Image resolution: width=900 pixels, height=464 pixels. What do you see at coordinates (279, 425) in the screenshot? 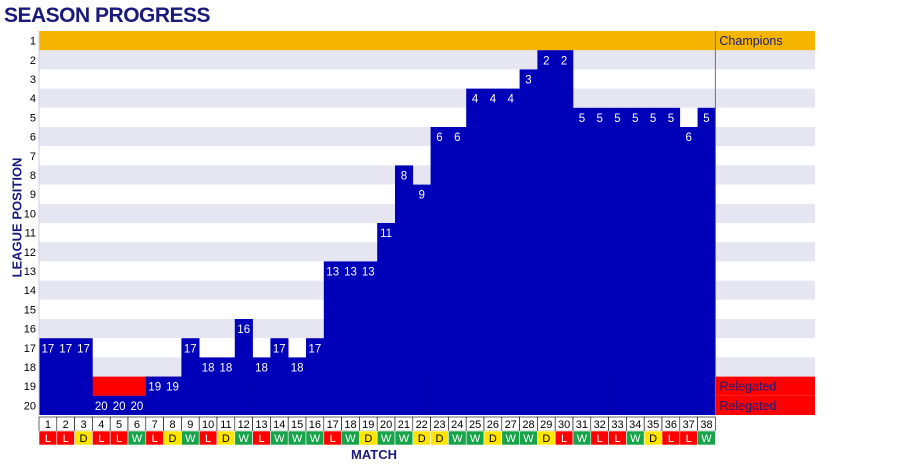
I see `x-tick-label: 14` at bounding box center [279, 425].